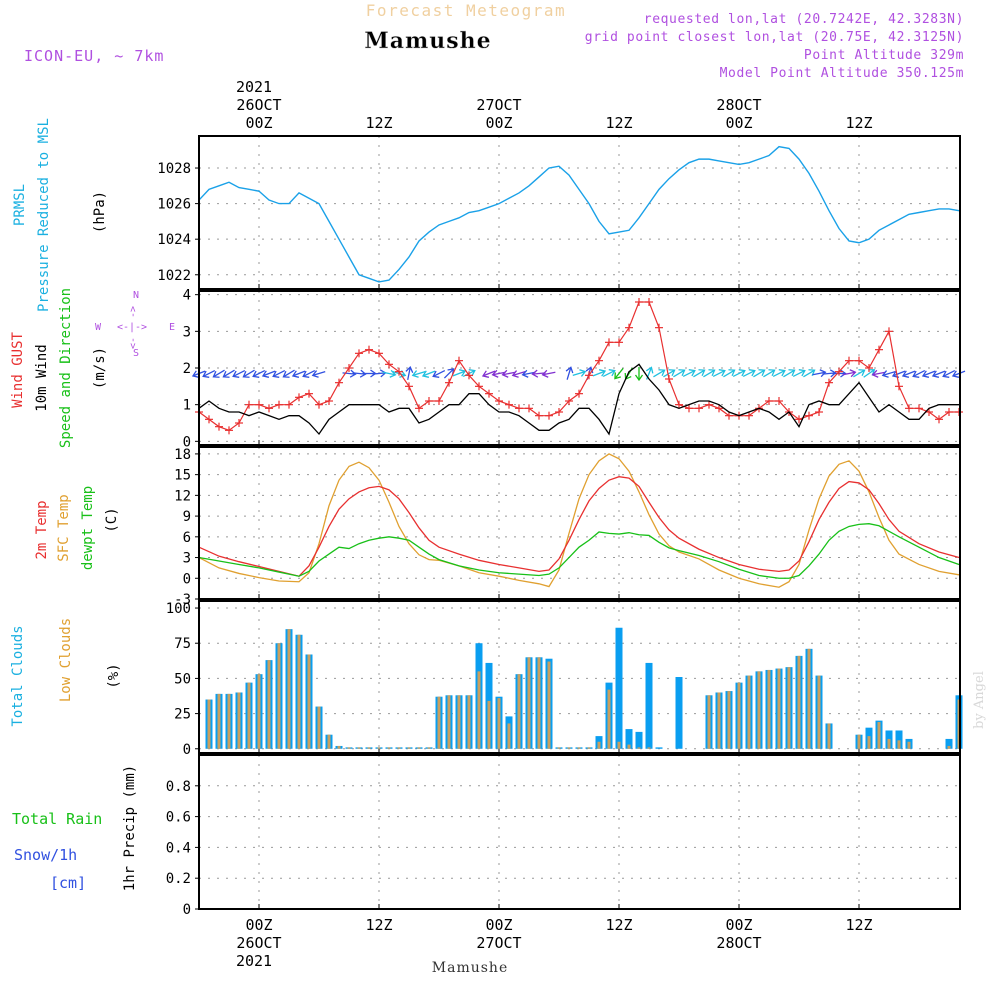  I want to click on y-tick-label: -3, so click(182, 600).